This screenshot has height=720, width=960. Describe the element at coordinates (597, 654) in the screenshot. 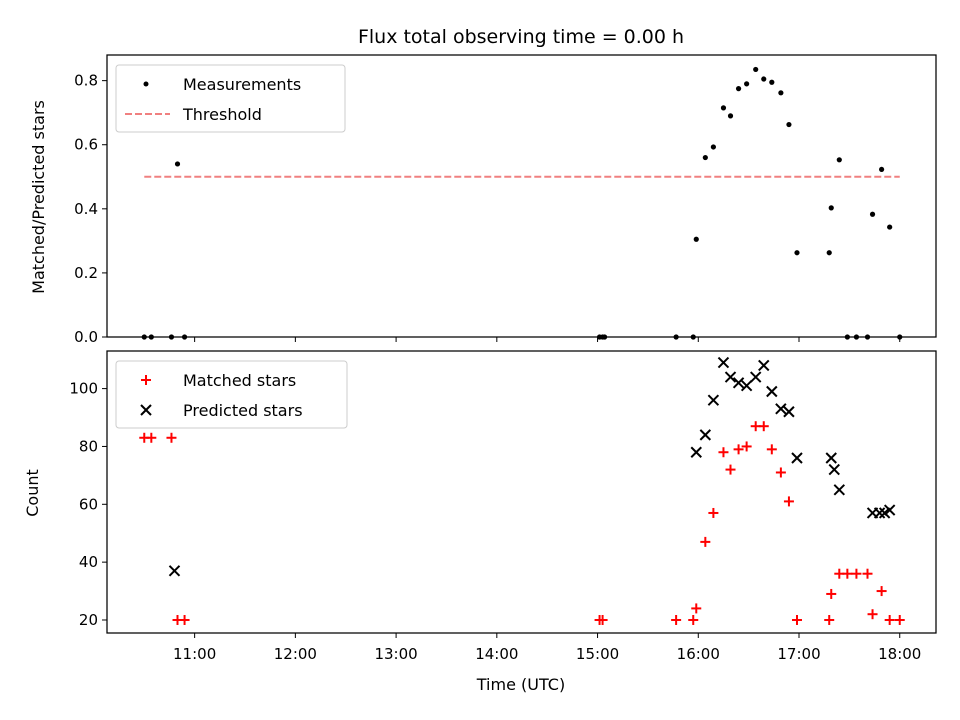

I see `bottom-x-tick-label: 15:00` at that location.